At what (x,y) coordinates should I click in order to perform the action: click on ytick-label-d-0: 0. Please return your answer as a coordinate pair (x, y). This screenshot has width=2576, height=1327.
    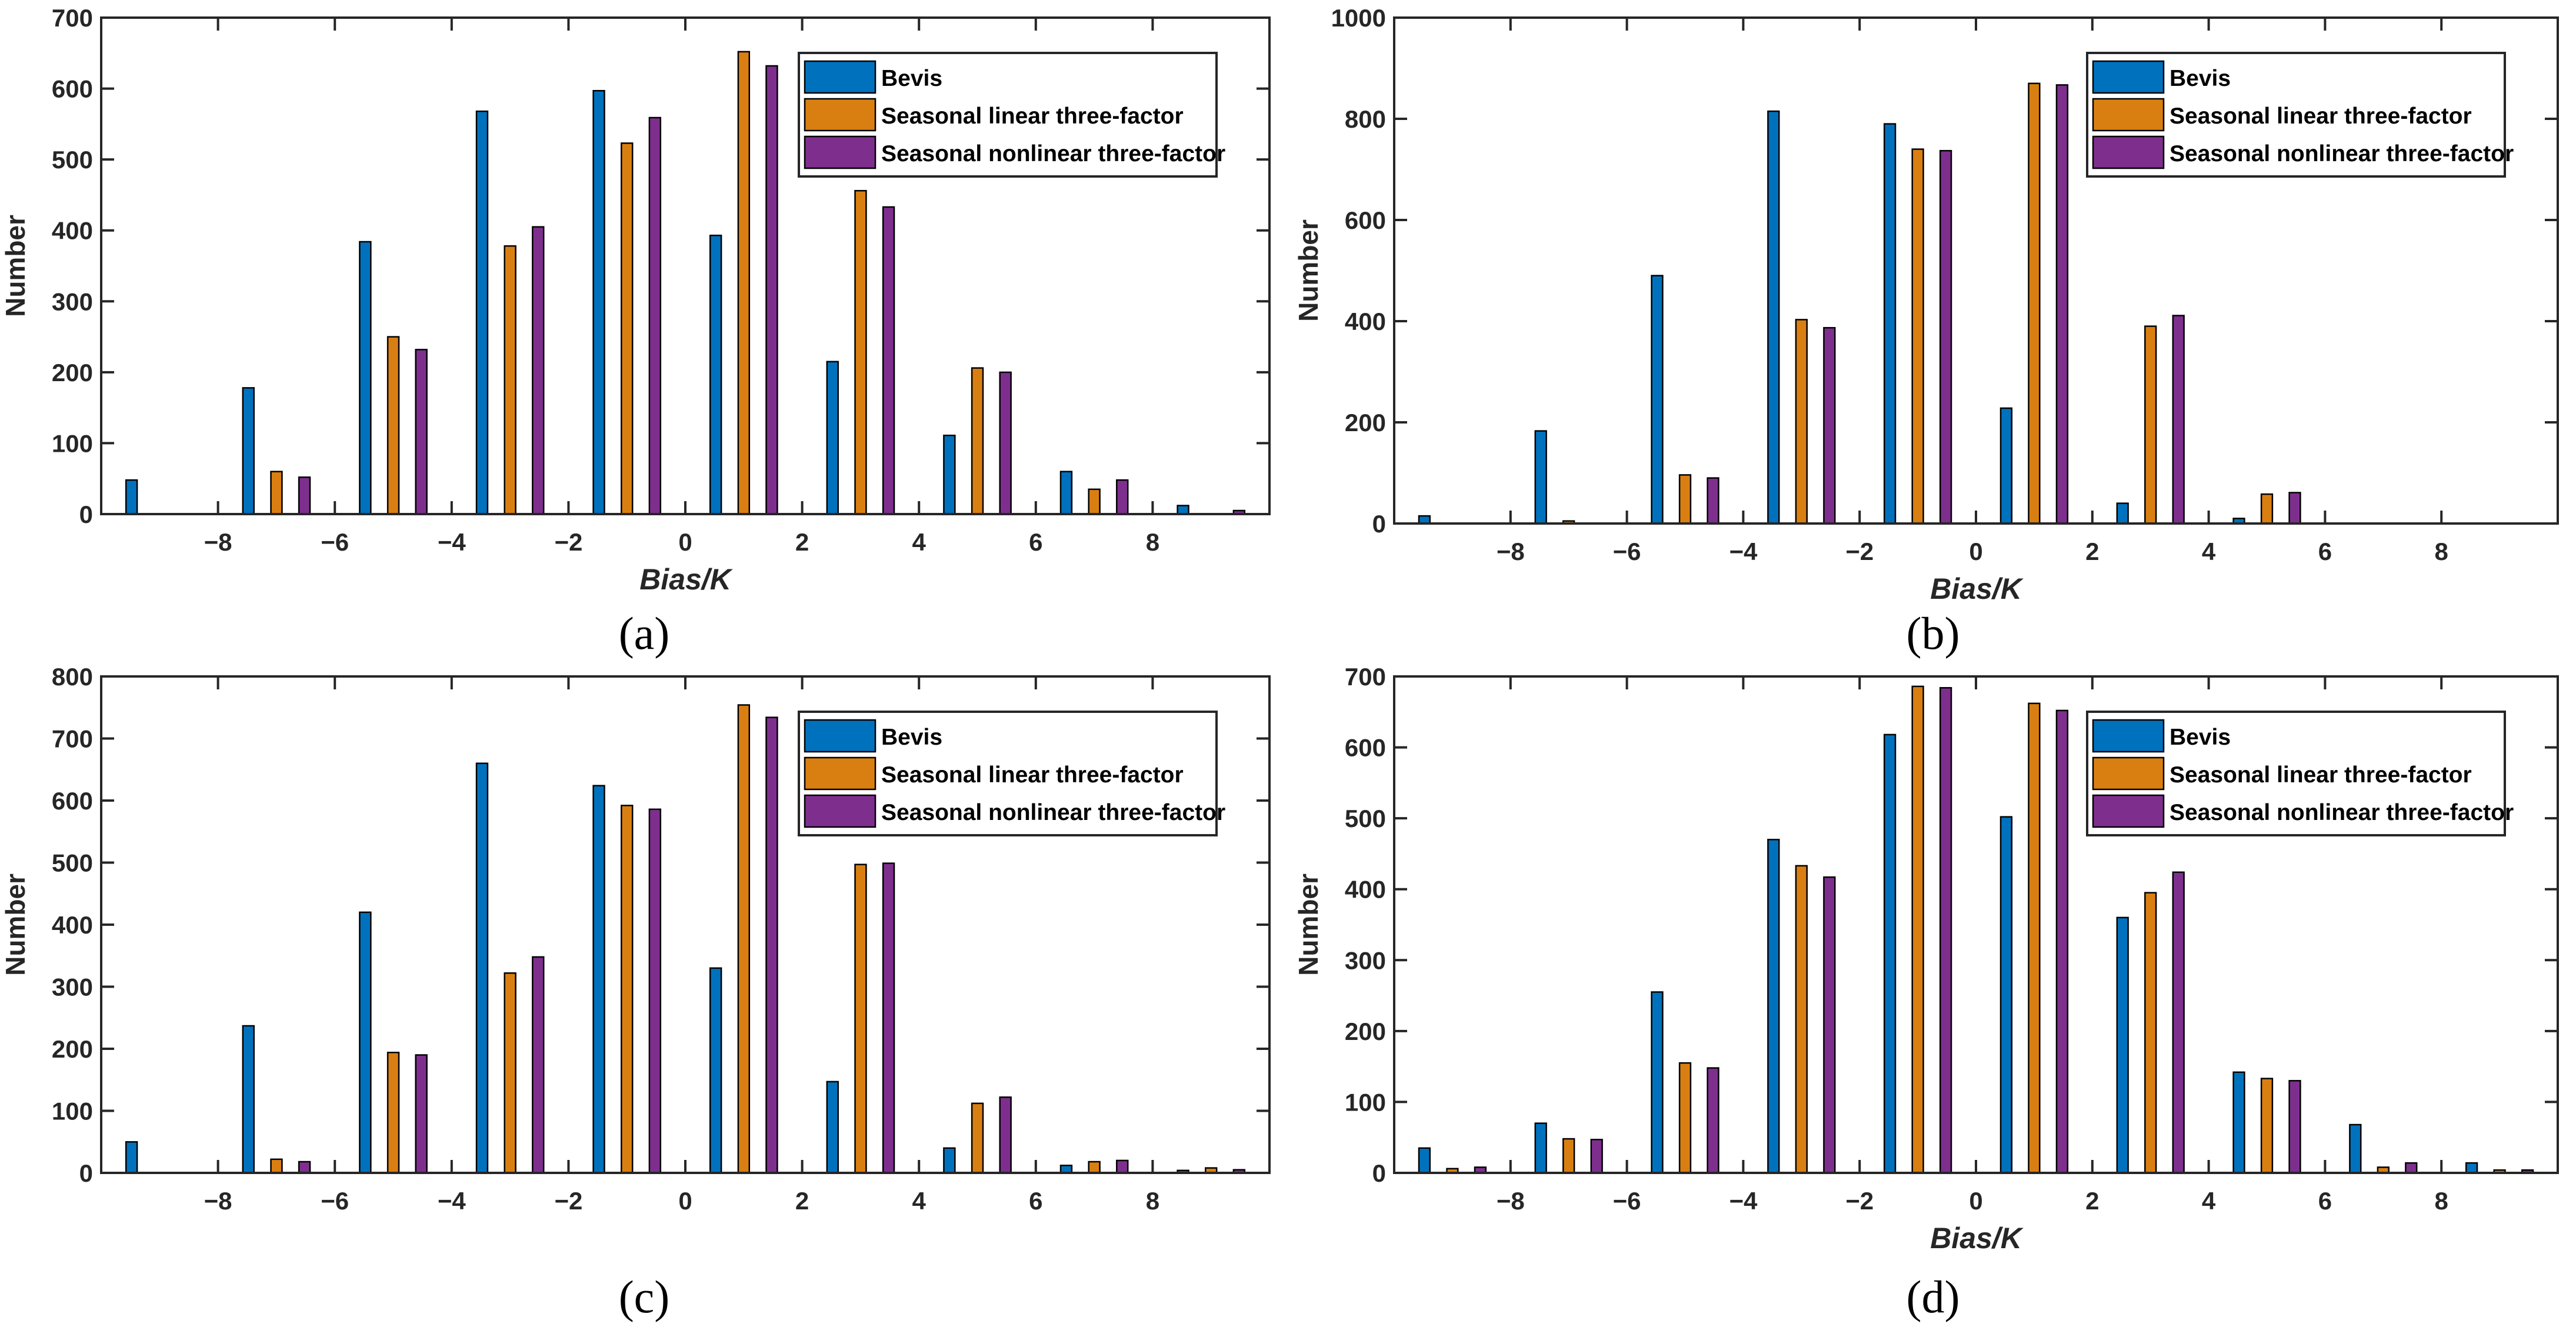
    Looking at the image, I should click on (1379, 1173).